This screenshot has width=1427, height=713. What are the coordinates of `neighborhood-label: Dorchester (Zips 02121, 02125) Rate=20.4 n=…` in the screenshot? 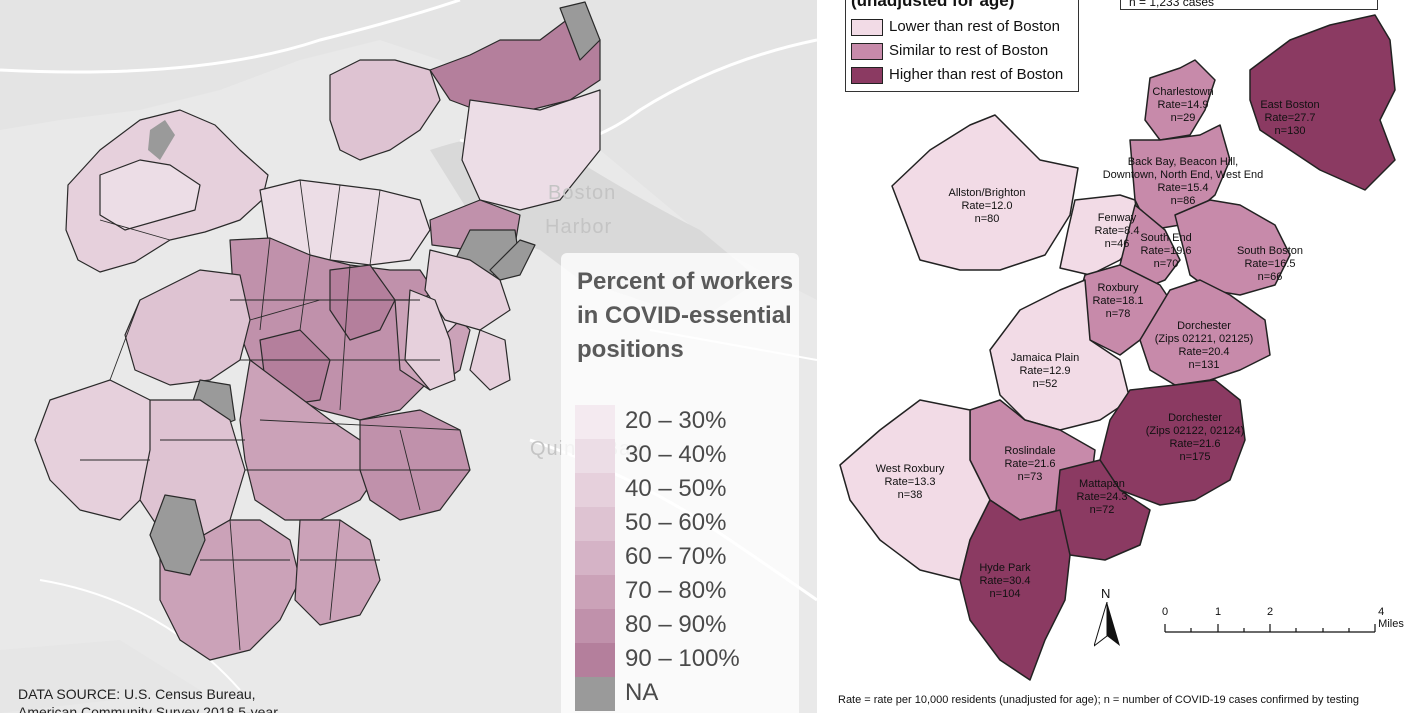 It's located at (1204, 346).